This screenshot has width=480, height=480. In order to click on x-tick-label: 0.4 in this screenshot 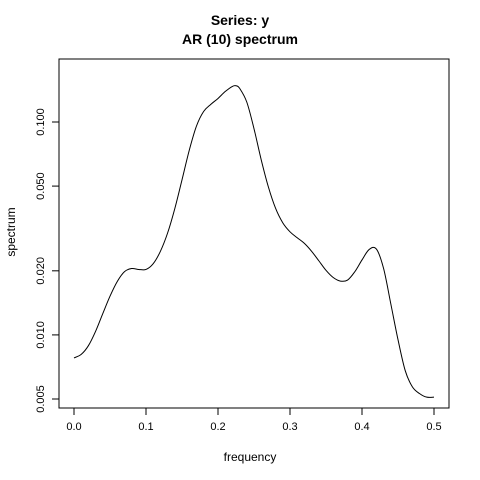, I will do `click(361, 427)`.